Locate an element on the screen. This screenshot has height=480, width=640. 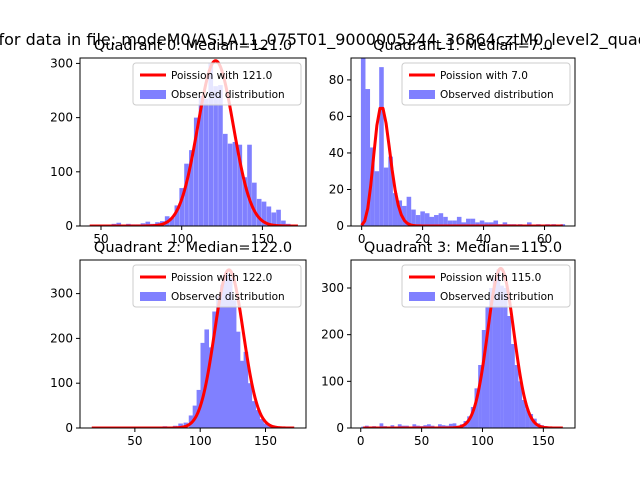
chart-title: Quadrant 1: Median=7.0 is located at coordinates (463, 46).